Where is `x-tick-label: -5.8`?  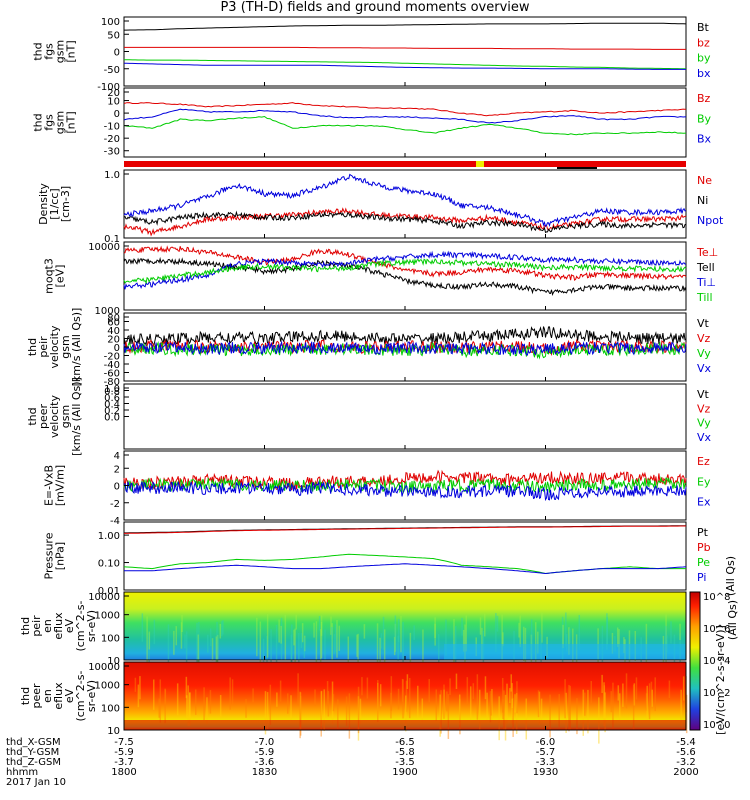 x-tick-label: -5.8 is located at coordinates (405, 752).